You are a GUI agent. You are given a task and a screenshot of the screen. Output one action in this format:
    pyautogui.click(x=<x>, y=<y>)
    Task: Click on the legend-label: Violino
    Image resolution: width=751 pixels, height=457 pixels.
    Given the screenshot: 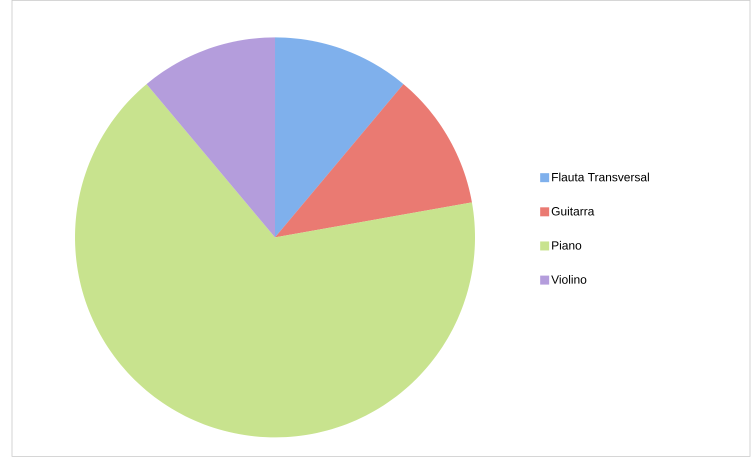 What is the action you would take?
    pyautogui.click(x=568, y=279)
    